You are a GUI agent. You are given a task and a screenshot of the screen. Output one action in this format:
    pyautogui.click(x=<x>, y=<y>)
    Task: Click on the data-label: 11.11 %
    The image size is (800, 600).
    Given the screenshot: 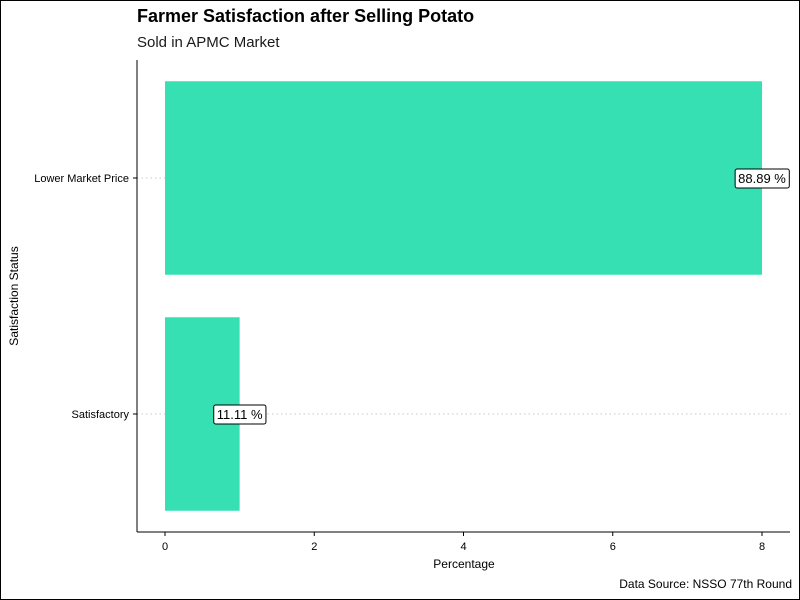 What is the action you would take?
    pyautogui.click(x=240, y=414)
    